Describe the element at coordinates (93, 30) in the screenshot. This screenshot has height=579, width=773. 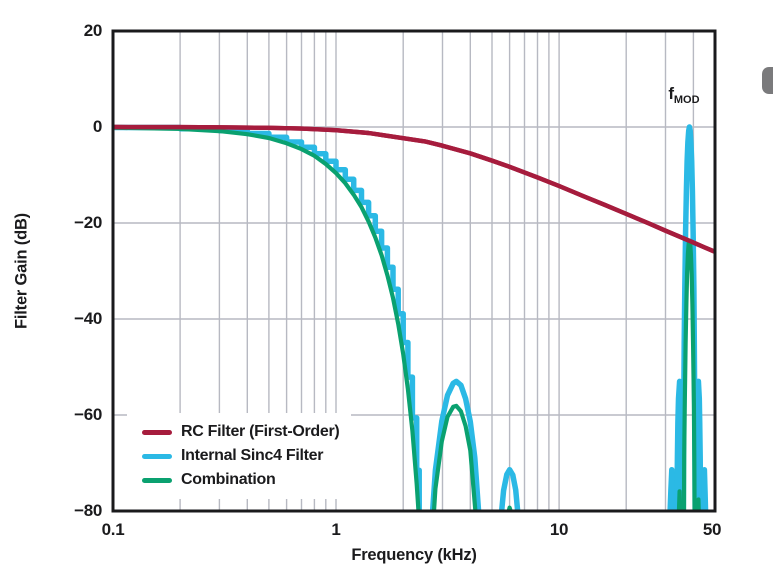
I see `y-tick-20: 20` at that location.